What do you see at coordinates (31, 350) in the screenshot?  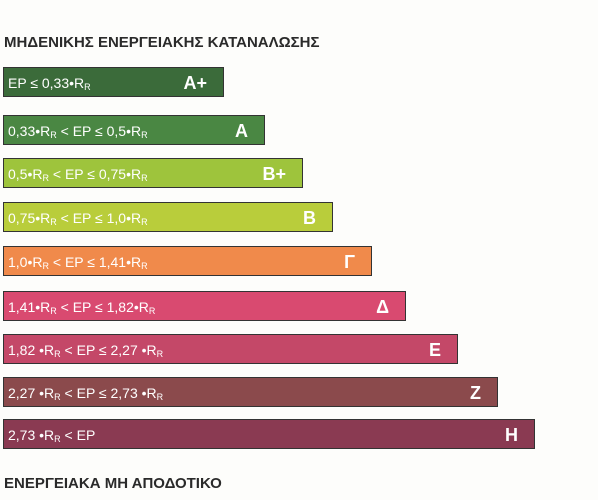 I see `range-part: 1,82 •R` at bounding box center [31, 350].